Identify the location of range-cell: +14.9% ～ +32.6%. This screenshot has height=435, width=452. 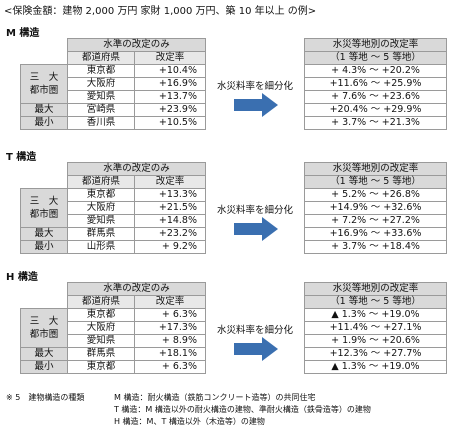
(375, 208).